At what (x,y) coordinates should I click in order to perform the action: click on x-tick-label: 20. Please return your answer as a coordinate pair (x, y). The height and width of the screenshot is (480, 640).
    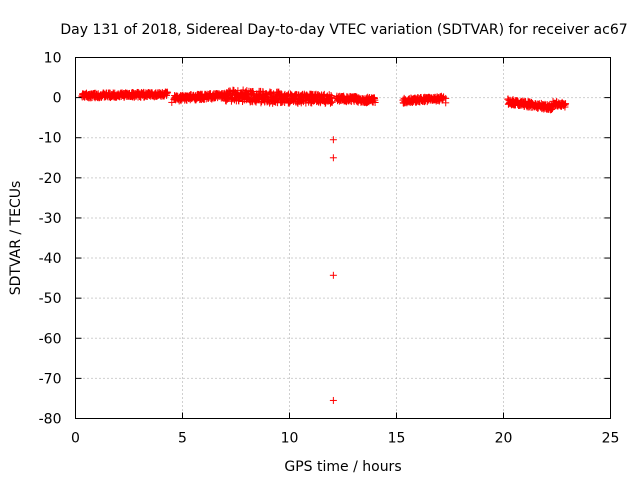
    Looking at the image, I should click on (504, 439).